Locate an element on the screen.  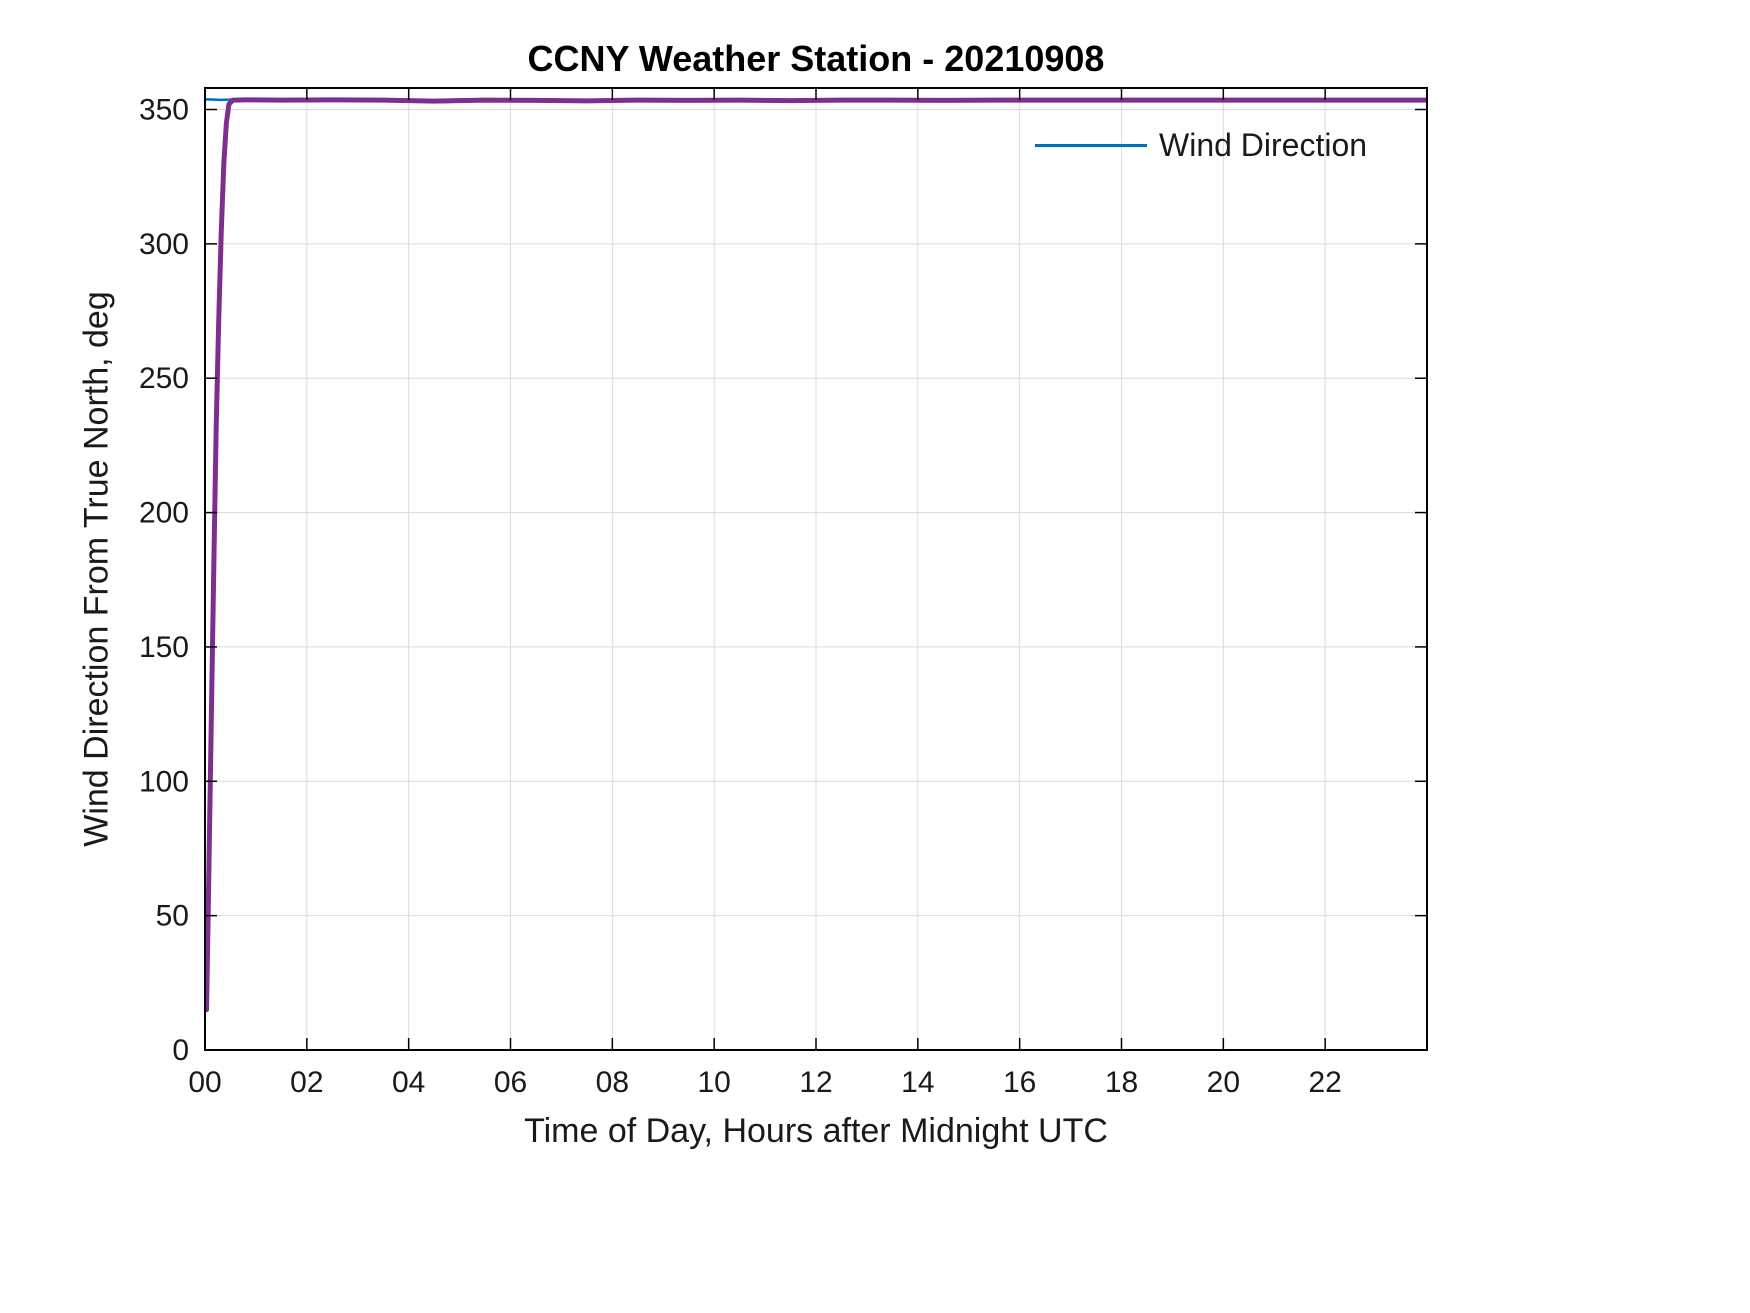
x-tick-label: 22 is located at coordinates (1324, 1082).